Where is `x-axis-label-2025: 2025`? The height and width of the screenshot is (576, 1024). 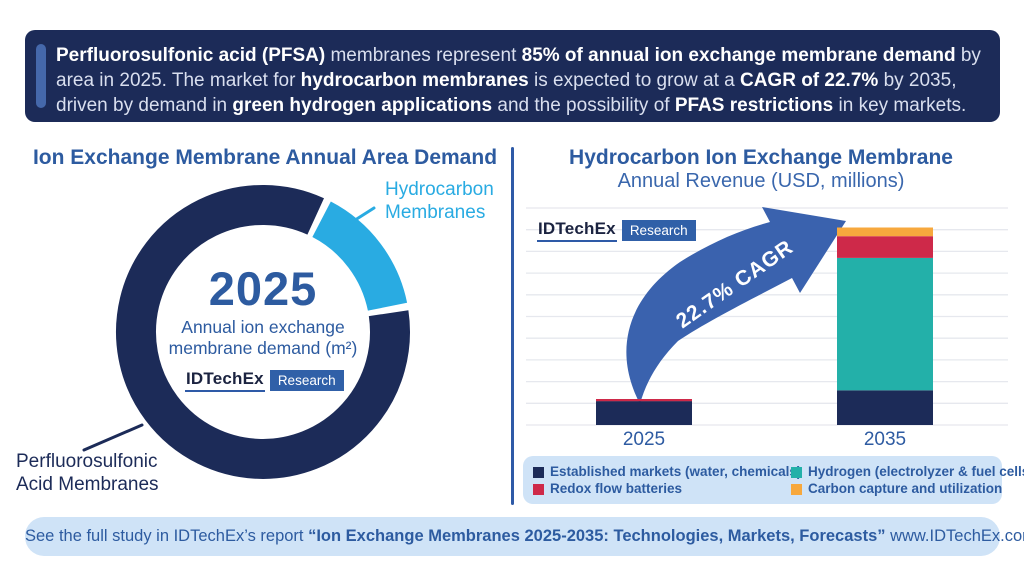 x-axis-label-2025: 2025 is located at coordinates (644, 439).